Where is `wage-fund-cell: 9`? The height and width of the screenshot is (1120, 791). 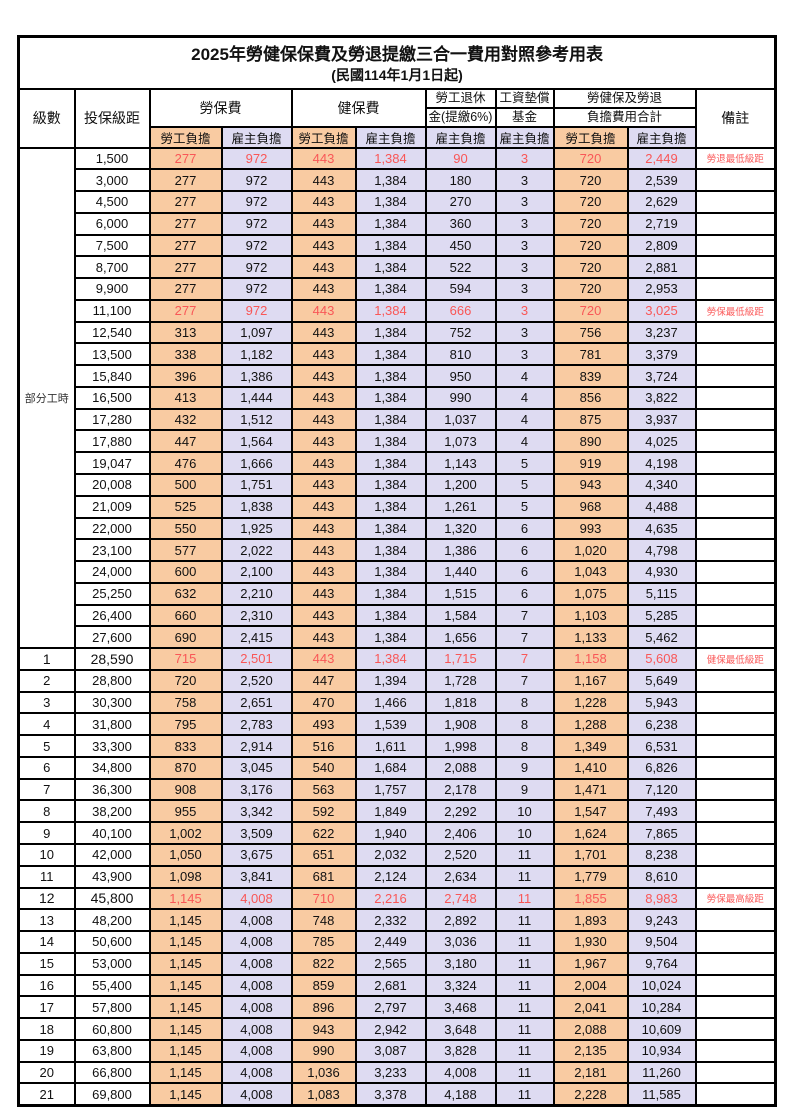 wage-fund-cell: 9 is located at coordinates (524, 789).